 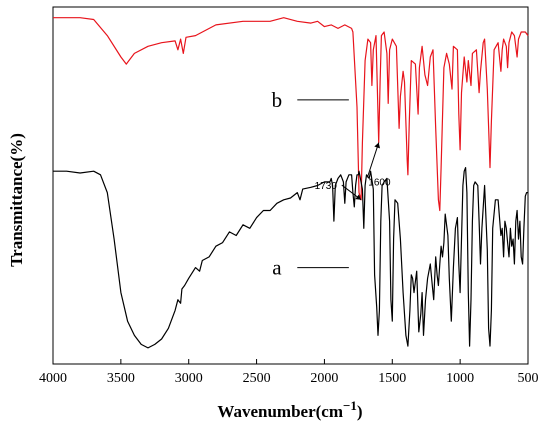 I want to click on annotation-arrow-line, so click(x=373, y=160).